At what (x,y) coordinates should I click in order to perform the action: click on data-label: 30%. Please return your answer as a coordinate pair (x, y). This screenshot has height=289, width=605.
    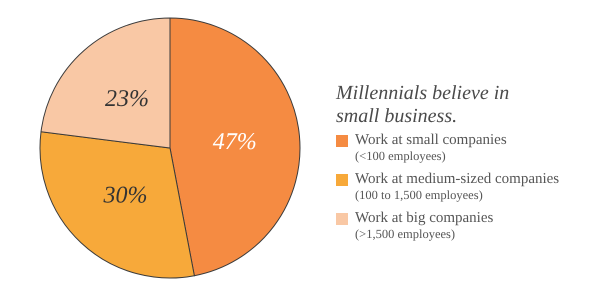
    Looking at the image, I should click on (125, 195).